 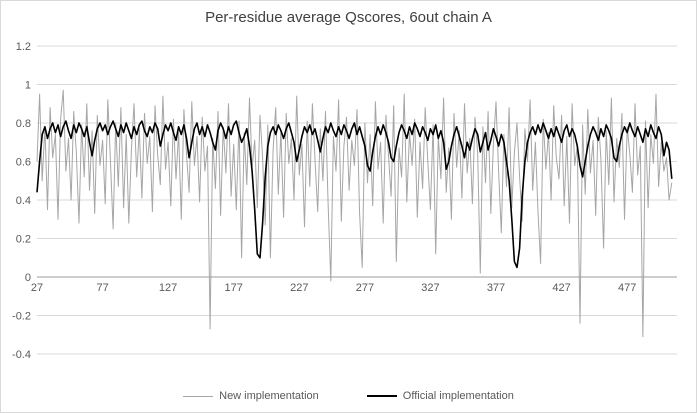 What do you see at coordinates (23, 124) in the screenshot?
I see `y-tick-label: 0.8` at bounding box center [23, 124].